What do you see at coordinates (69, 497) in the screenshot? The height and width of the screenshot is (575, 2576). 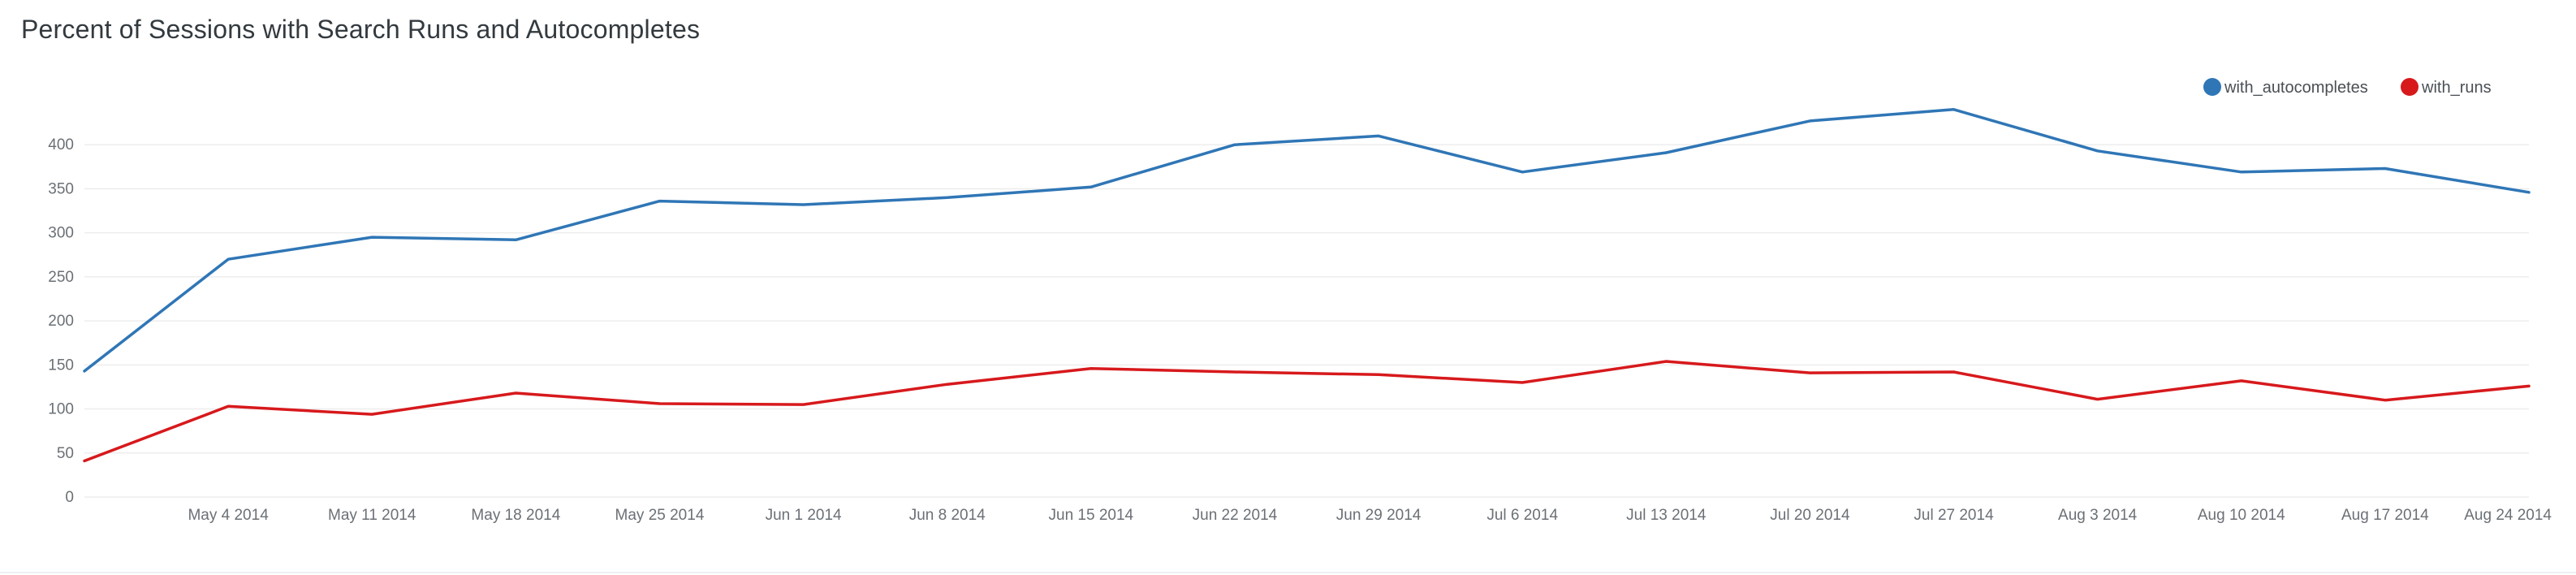 I see `y-tick-label: 0` at bounding box center [69, 497].